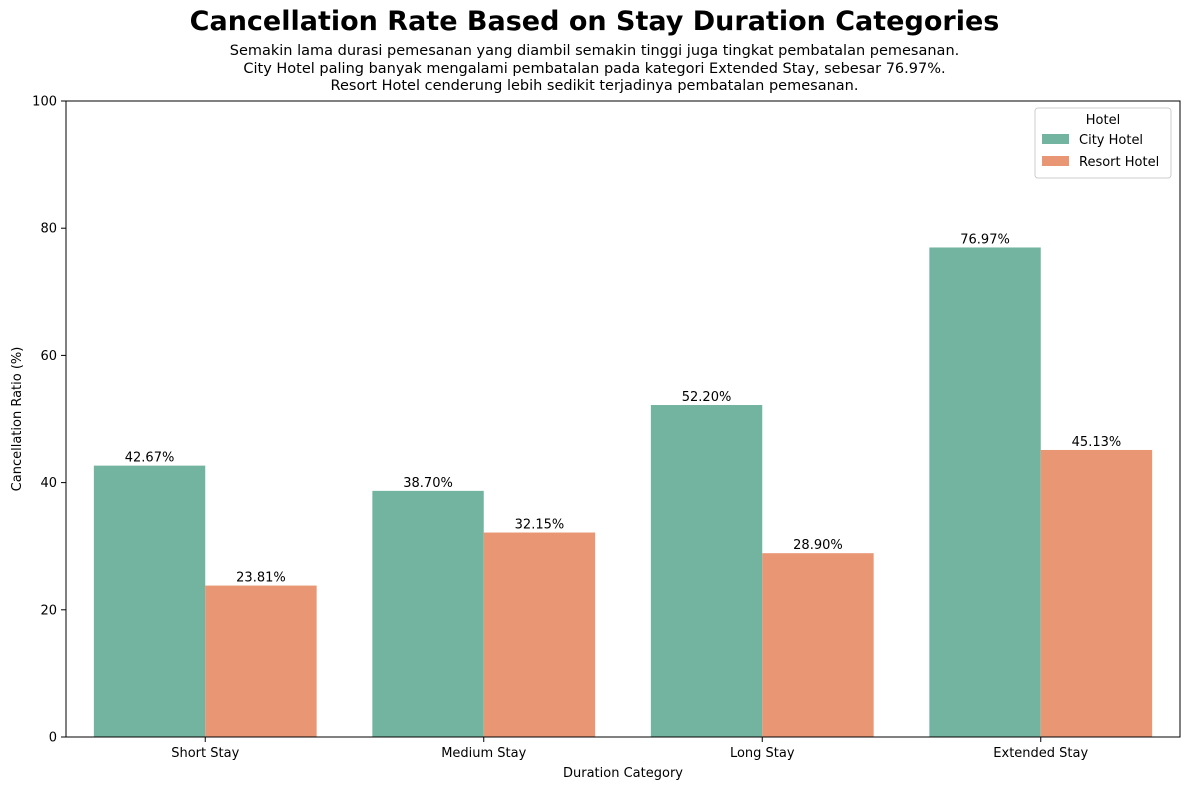 Image resolution: width=1189 pixels, height=790 pixels. I want to click on bar-resort-hotel-extended-stay, so click(1096, 593).